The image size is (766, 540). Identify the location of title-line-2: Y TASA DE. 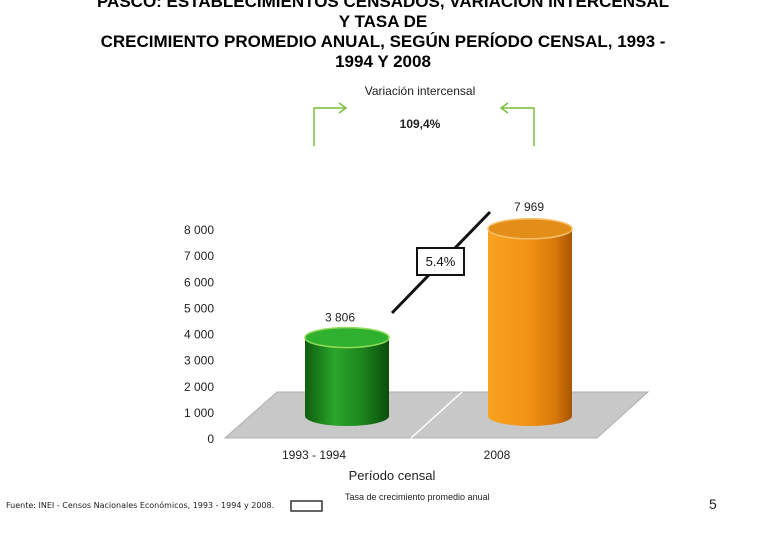
(383, 21).